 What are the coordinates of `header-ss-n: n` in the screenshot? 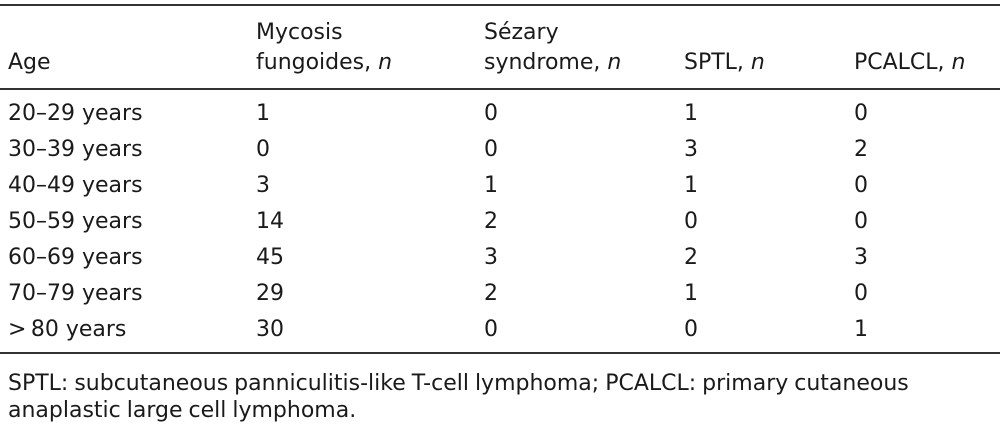 It's located at (614, 62).